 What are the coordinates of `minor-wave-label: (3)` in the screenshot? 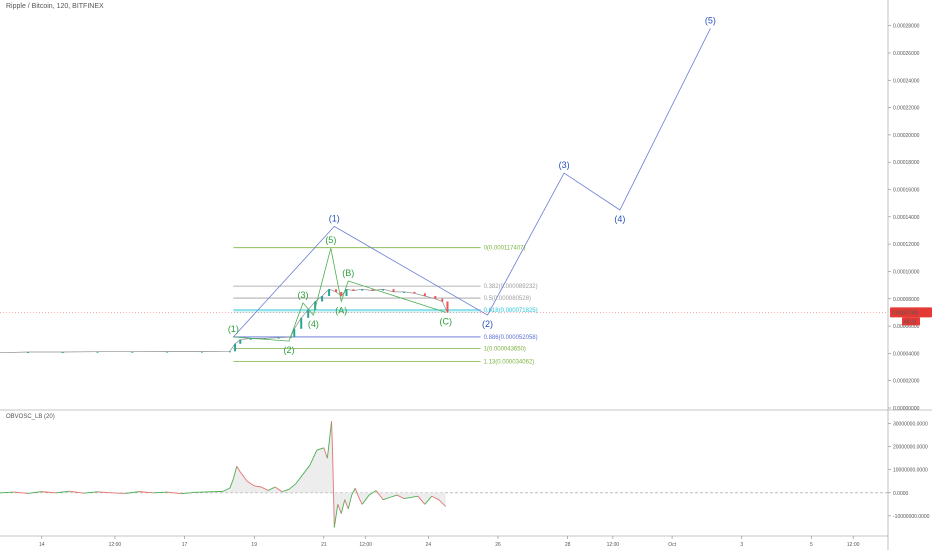 It's located at (302, 295).